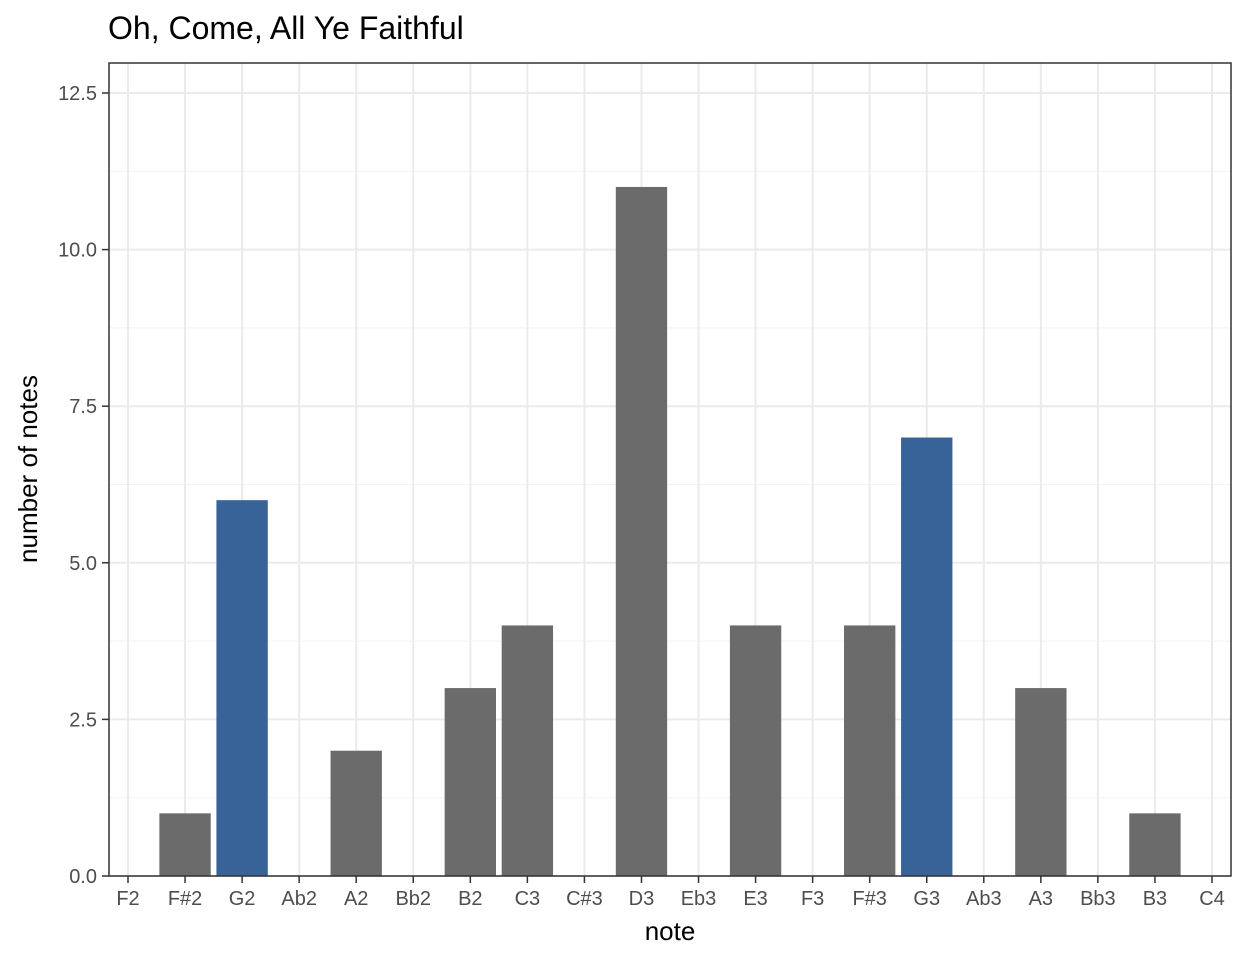 This screenshot has width=1248, height=960. Describe the element at coordinates (470, 782) in the screenshot. I see `bar-b2` at that location.